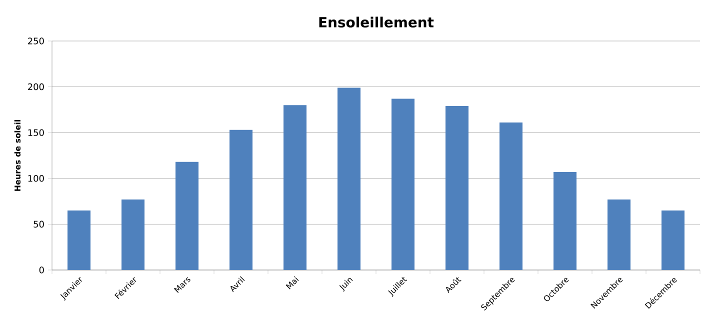 This screenshot has width=717, height=335. What do you see at coordinates (36, 178) in the screenshot?
I see `y-tick-label: 100` at bounding box center [36, 178].